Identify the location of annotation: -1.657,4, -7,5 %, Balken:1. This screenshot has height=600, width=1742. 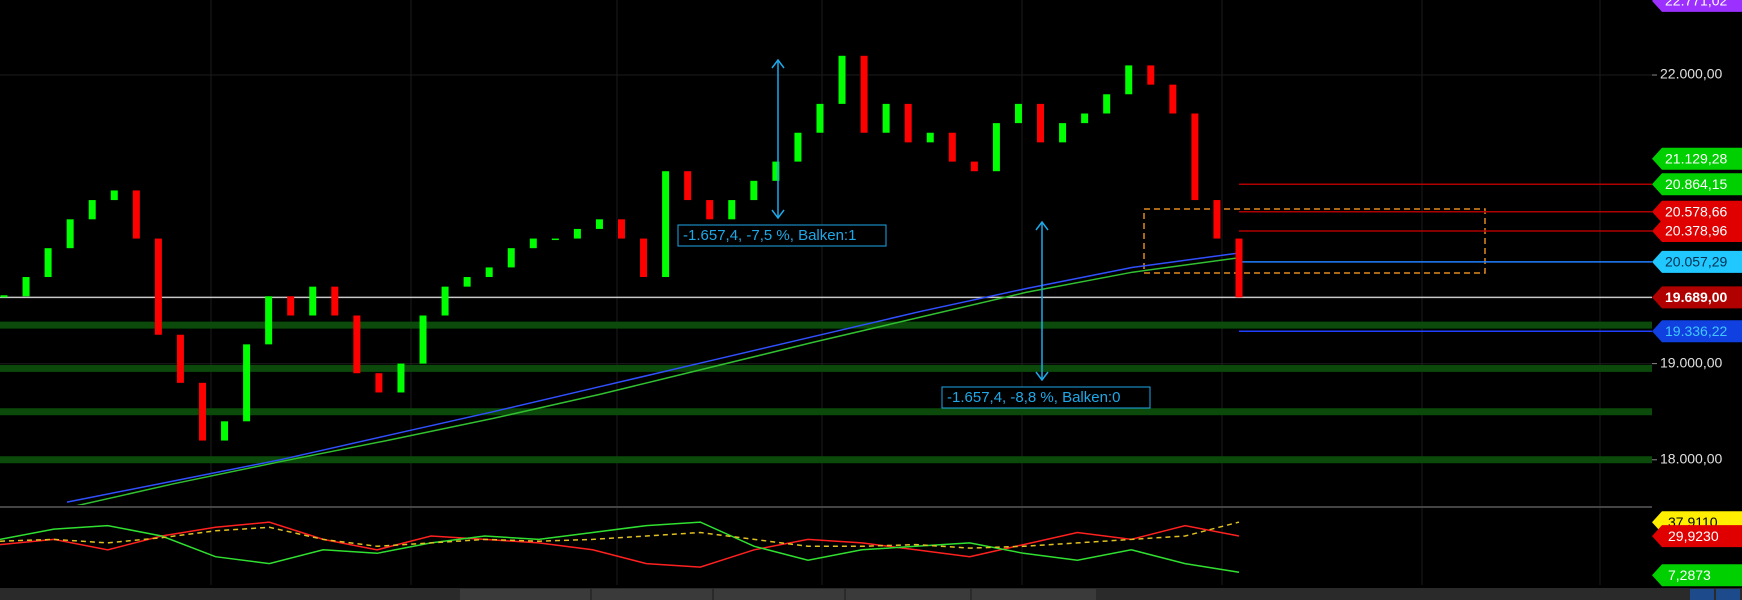
(769, 235).